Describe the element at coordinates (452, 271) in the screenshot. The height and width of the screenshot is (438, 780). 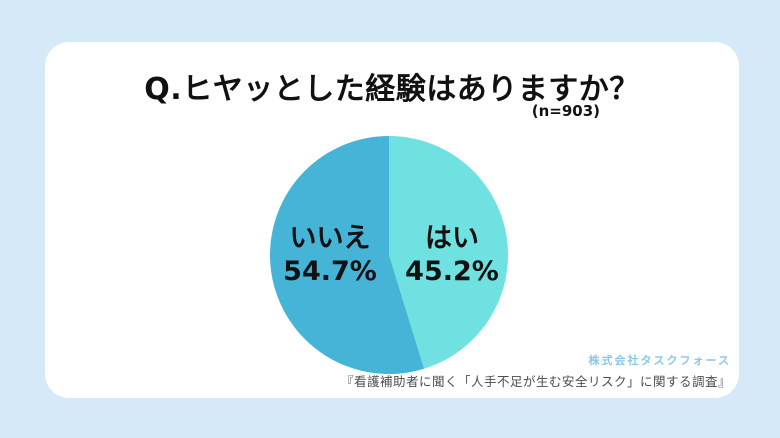
I see `pie-label-yes-value: 45.2%` at that location.